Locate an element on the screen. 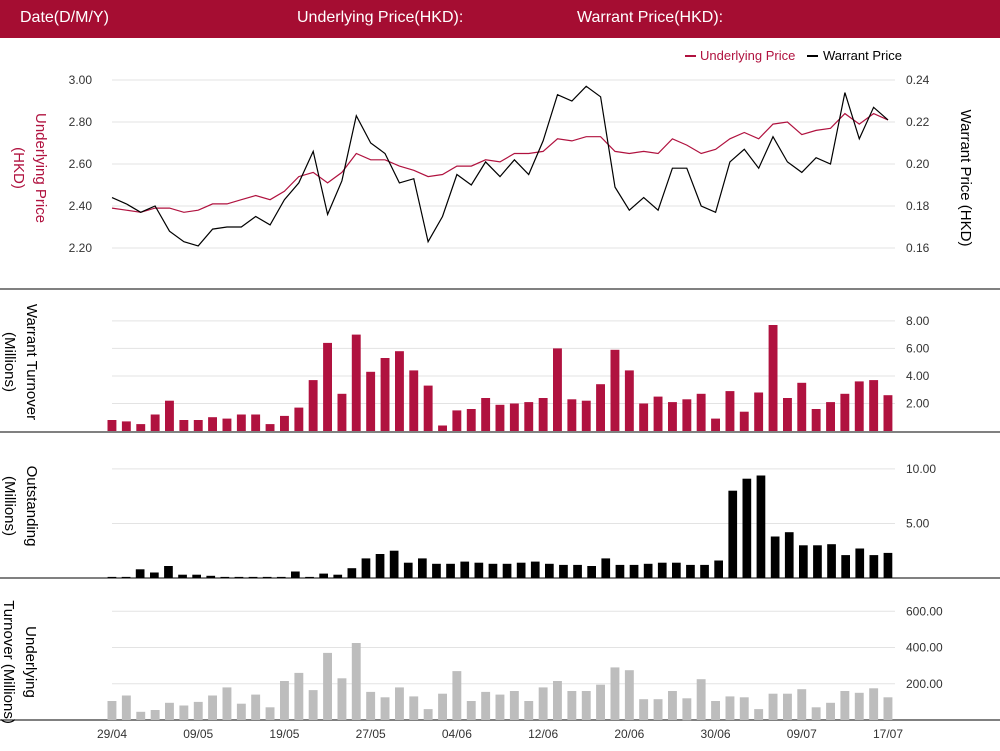  x-axis-tick: 17/07 is located at coordinates (888, 734).